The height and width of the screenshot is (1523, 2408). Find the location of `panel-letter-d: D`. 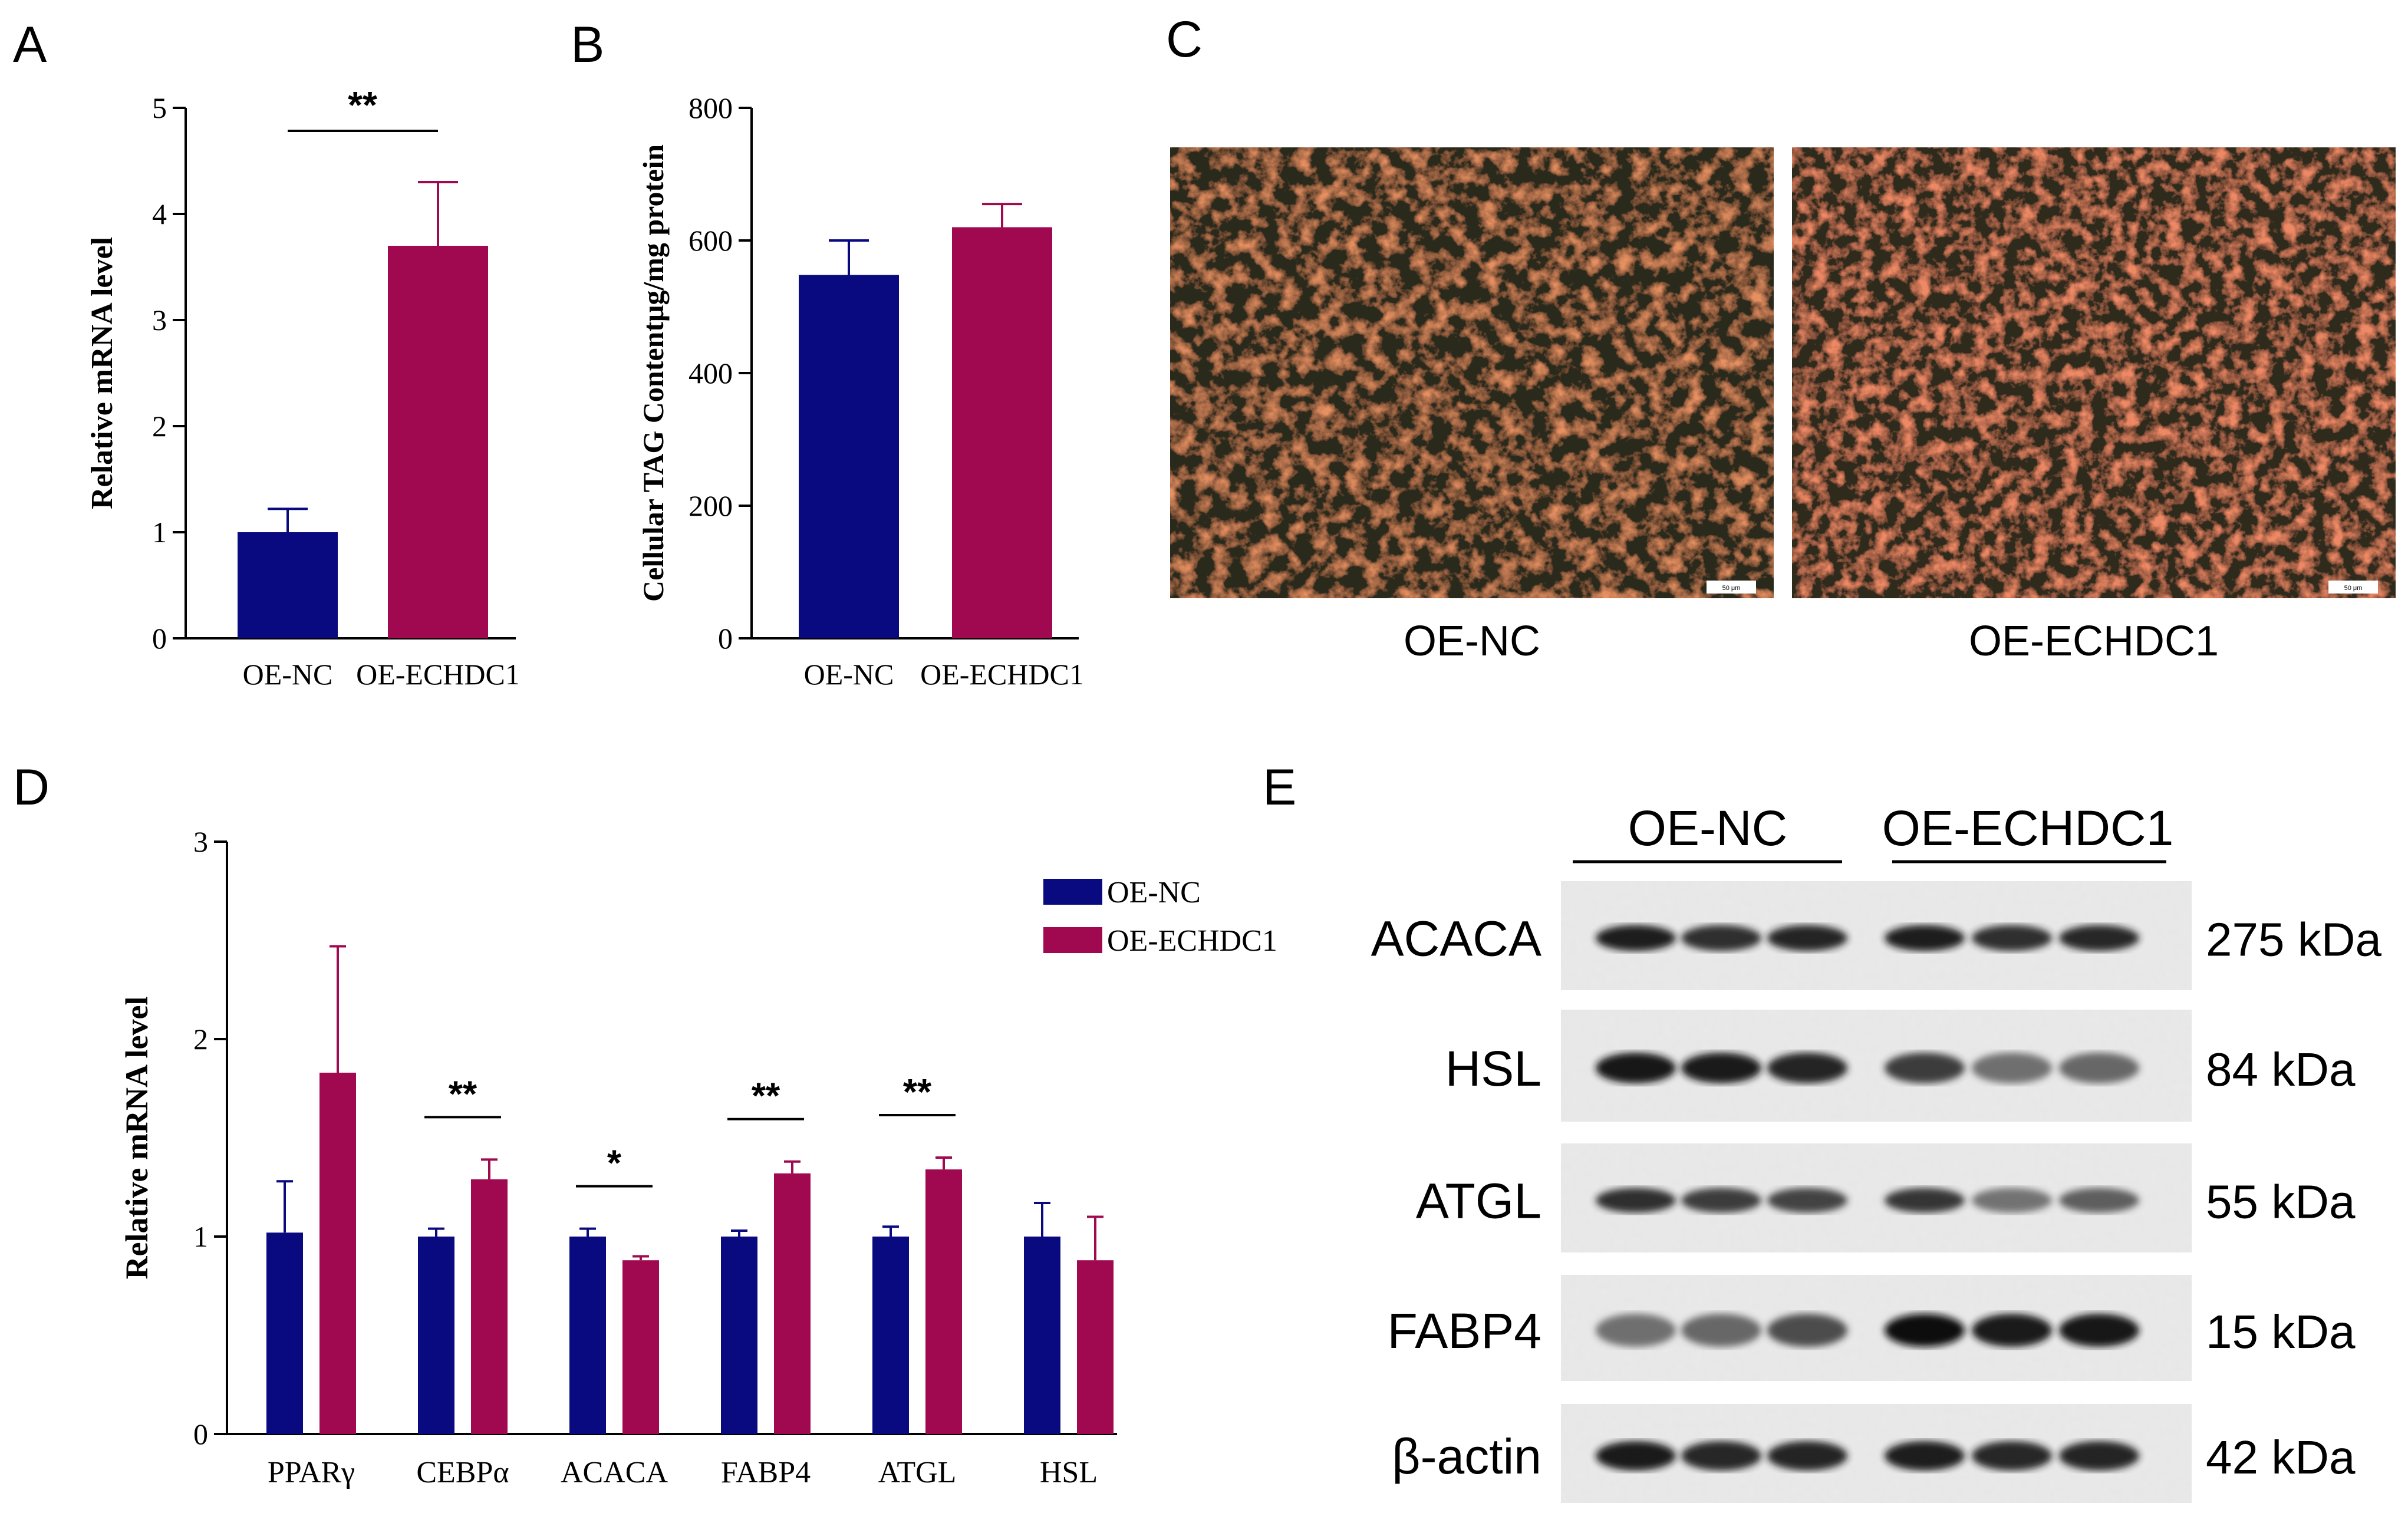

panel-letter-d: D is located at coordinates (31, 788).